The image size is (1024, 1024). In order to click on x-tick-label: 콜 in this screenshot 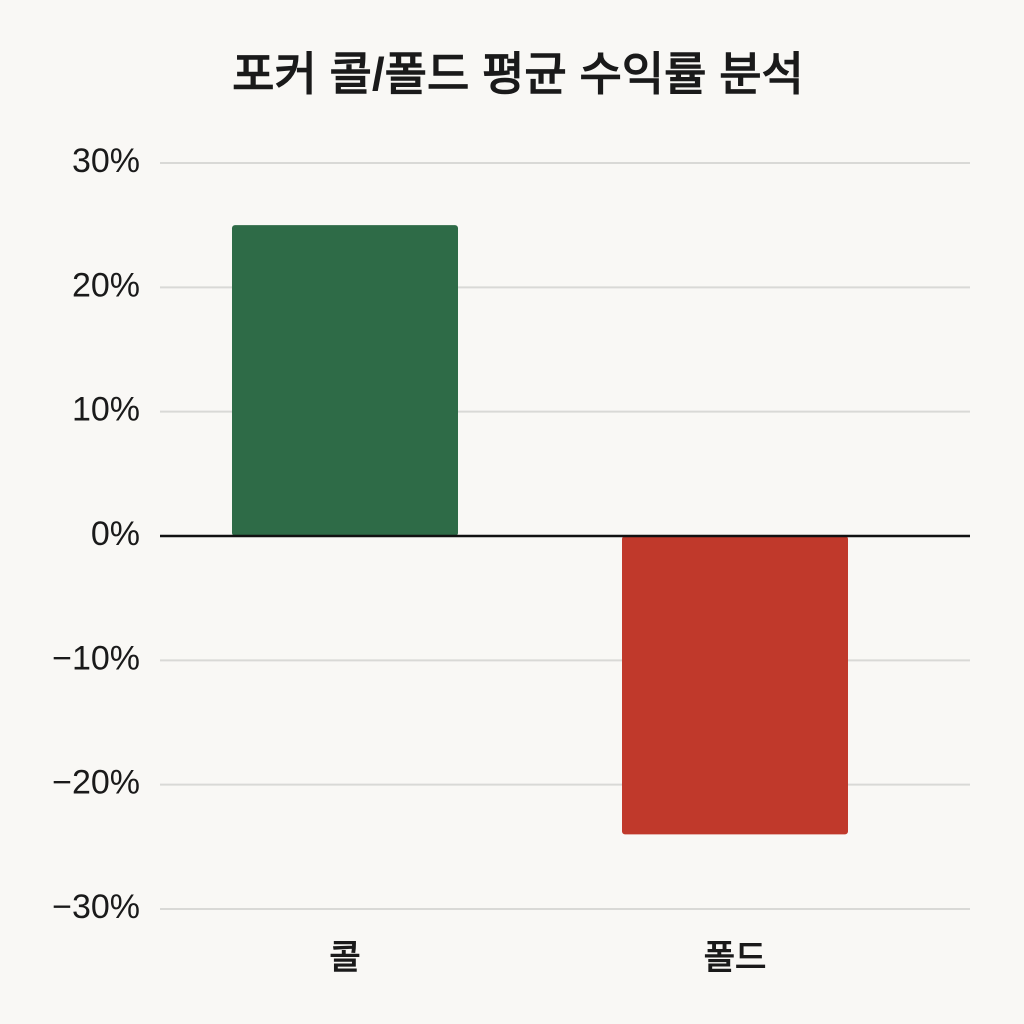, I will do `click(344, 958)`.